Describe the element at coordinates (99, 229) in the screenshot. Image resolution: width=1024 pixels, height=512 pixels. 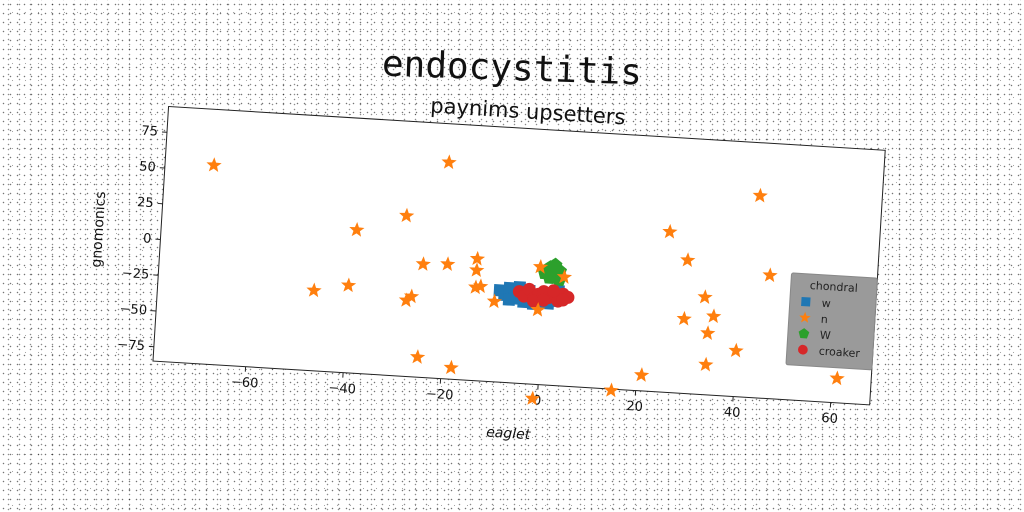
I see `y-axis-label: gnomonics` at that location.